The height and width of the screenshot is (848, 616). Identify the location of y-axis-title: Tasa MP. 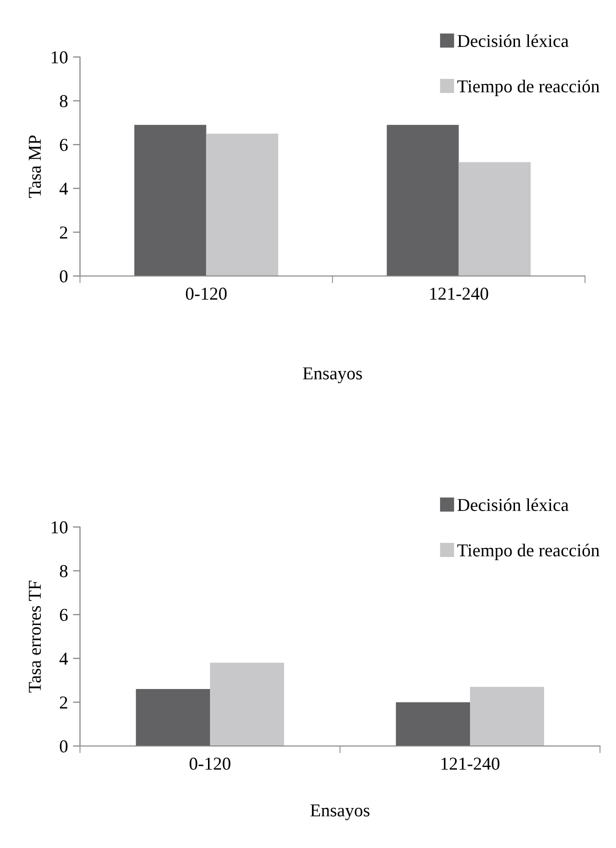
(34, 167).